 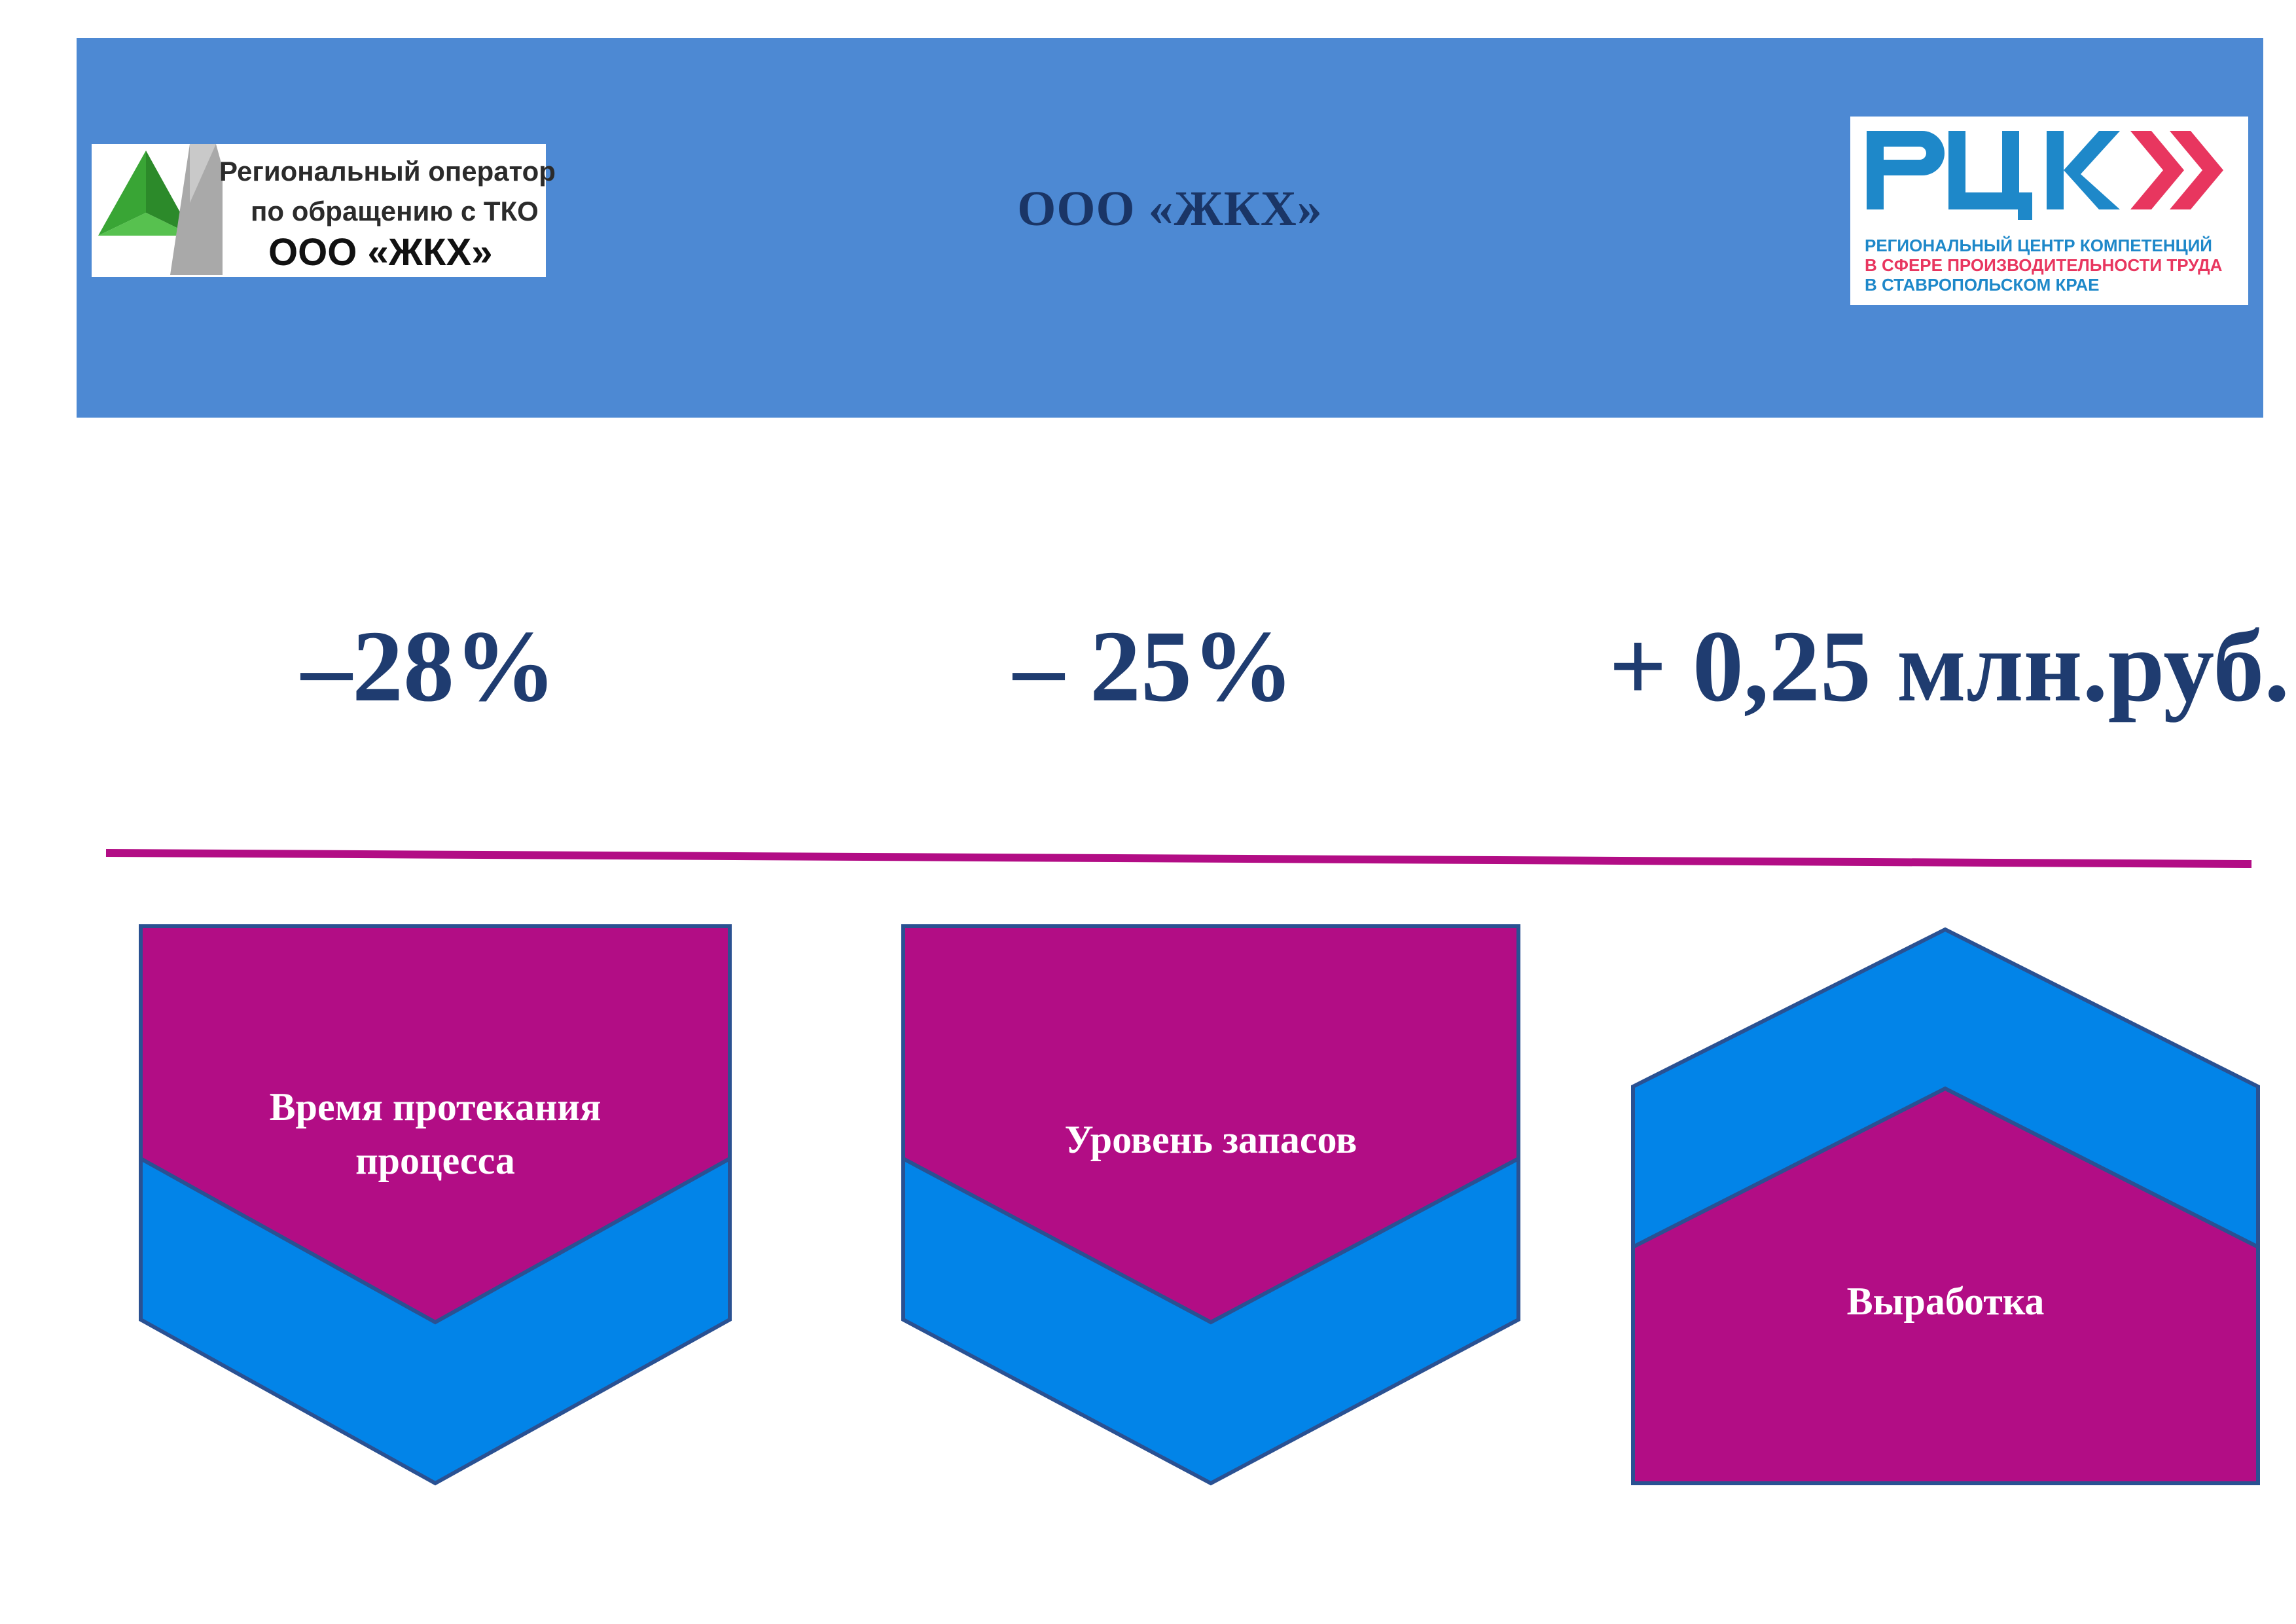 What do you see at coordinates (435, 1133) in the screenshot?
I see `indicator-label-process-time: Время протекания процесса` at bounding box center [435, 1133].